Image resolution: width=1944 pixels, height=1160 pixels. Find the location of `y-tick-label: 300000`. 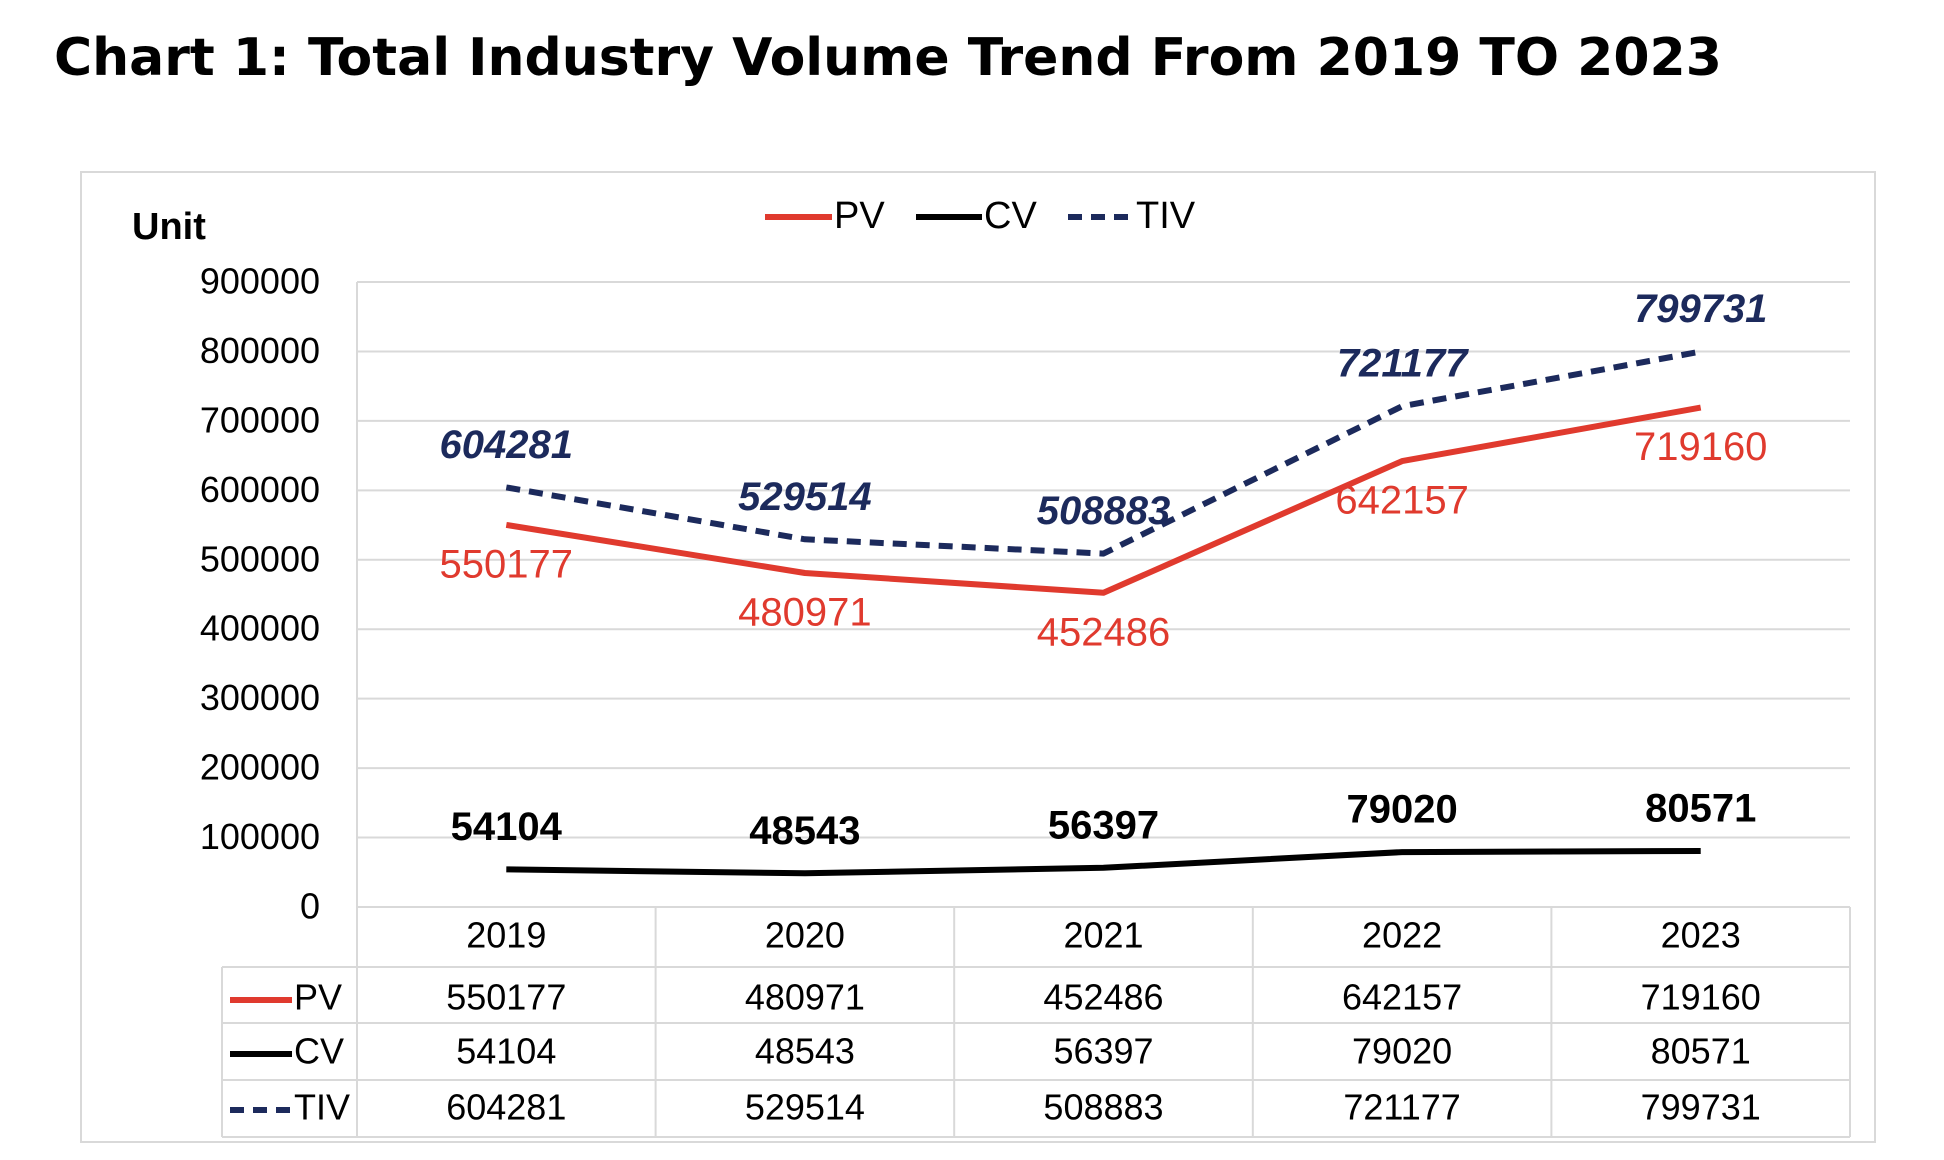

y-tick-label: 300000 is located at coordinates (260, 697).